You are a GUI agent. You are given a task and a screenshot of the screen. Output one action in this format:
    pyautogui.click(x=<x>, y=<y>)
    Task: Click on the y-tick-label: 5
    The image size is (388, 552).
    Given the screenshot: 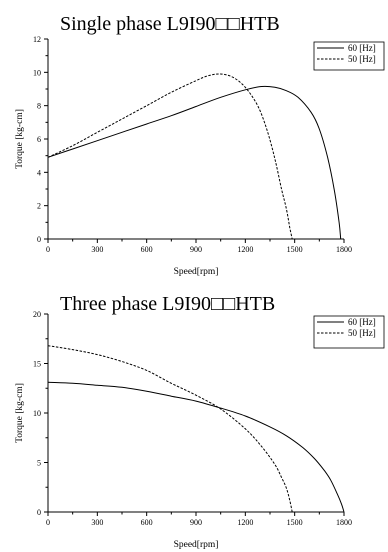 What is the action you would take?
    pyautogui.click(x=39, y=463)
    